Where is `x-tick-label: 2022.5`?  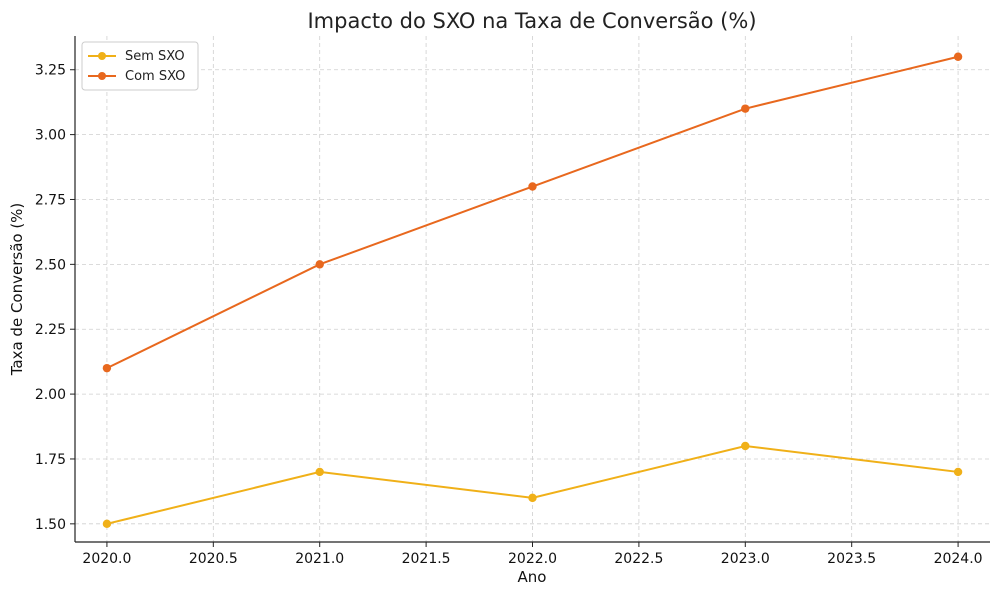 x-tick-label: 2022.5 is located at coordinates (638, 559).